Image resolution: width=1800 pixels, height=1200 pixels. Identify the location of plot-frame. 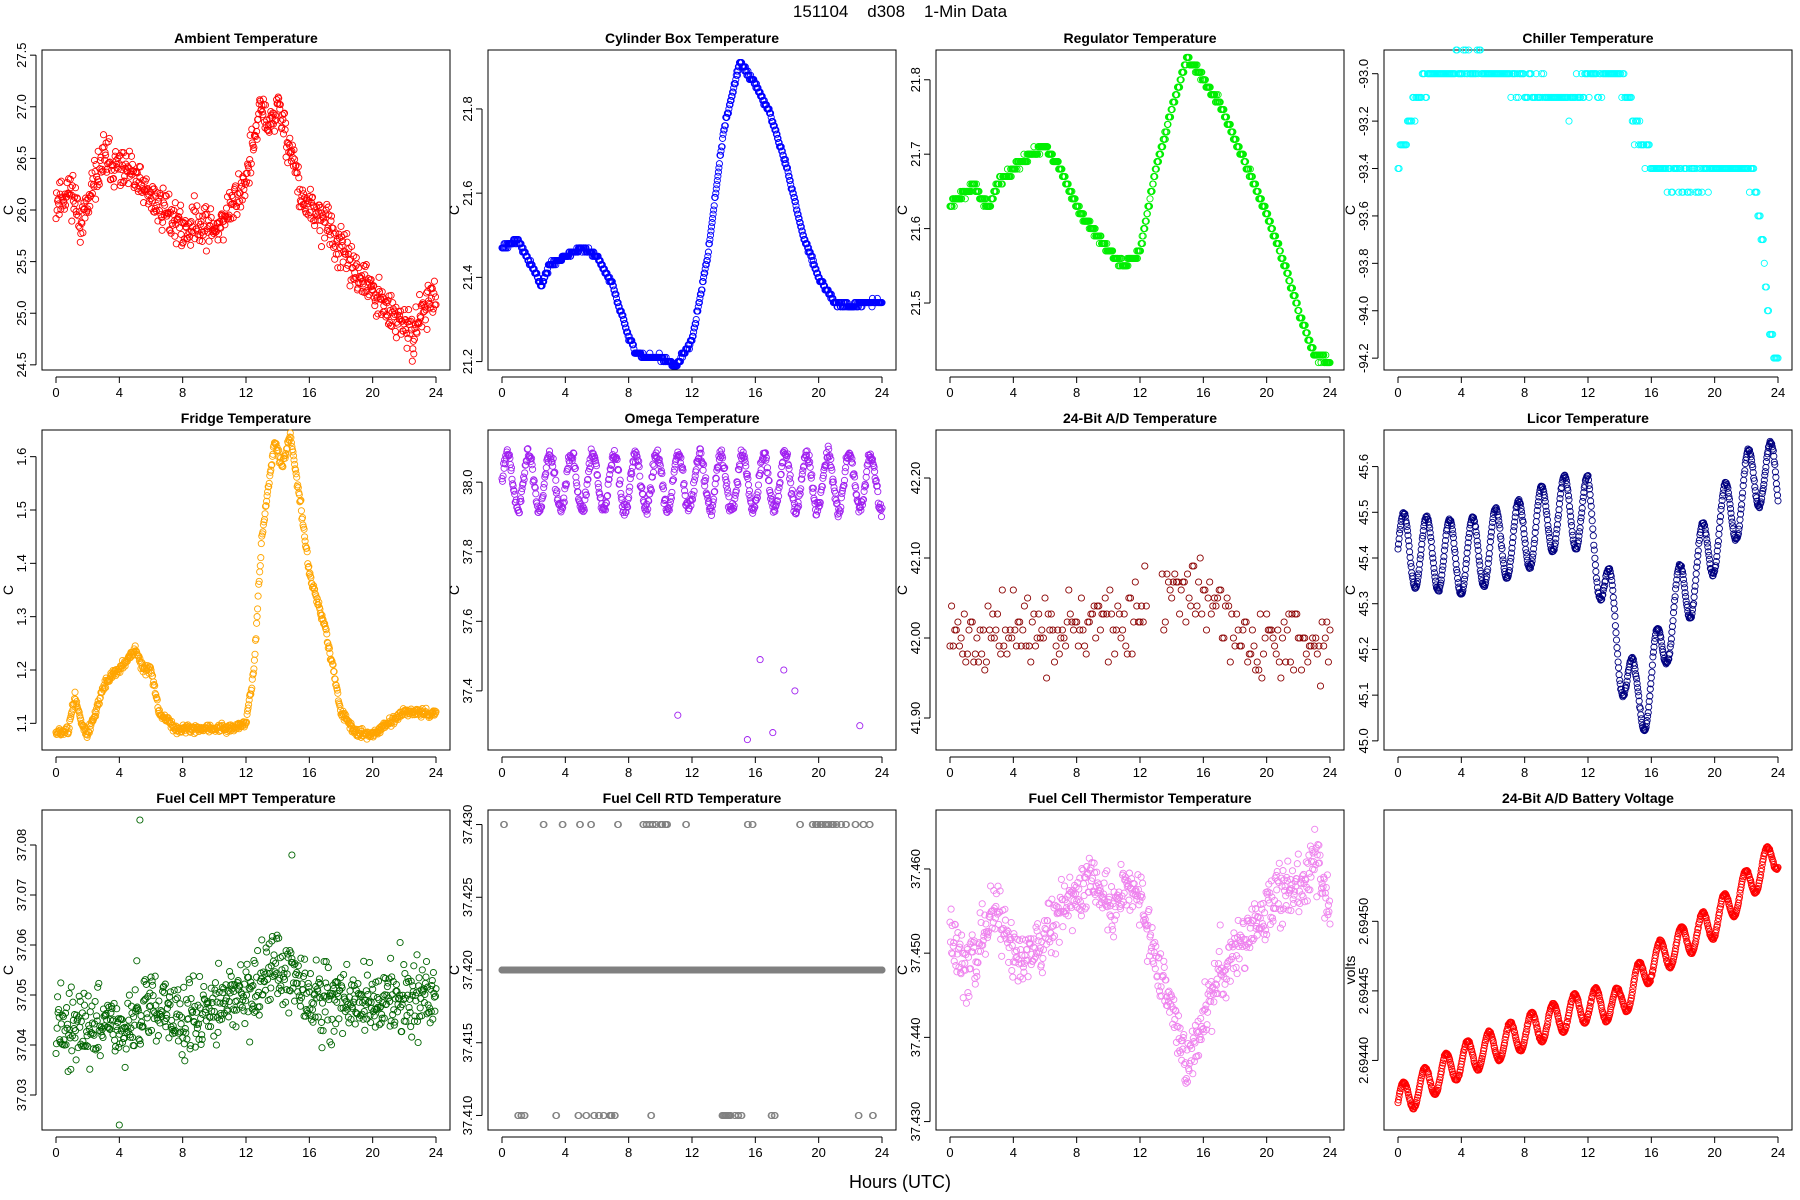
(692, 210).